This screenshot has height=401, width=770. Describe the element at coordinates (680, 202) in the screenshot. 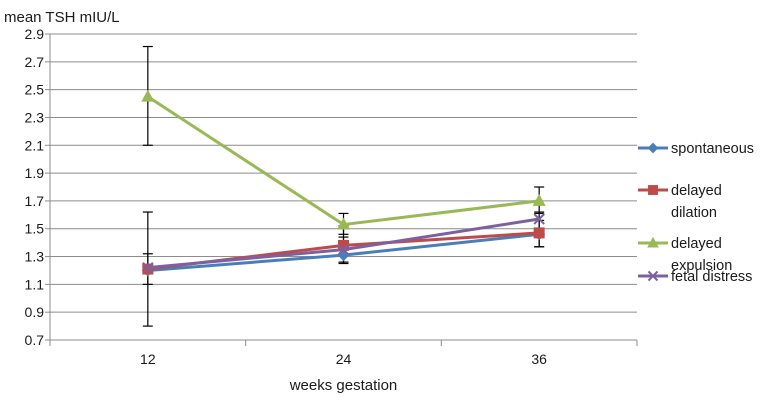

I see `legend-entry: delayed dilation` at that location.